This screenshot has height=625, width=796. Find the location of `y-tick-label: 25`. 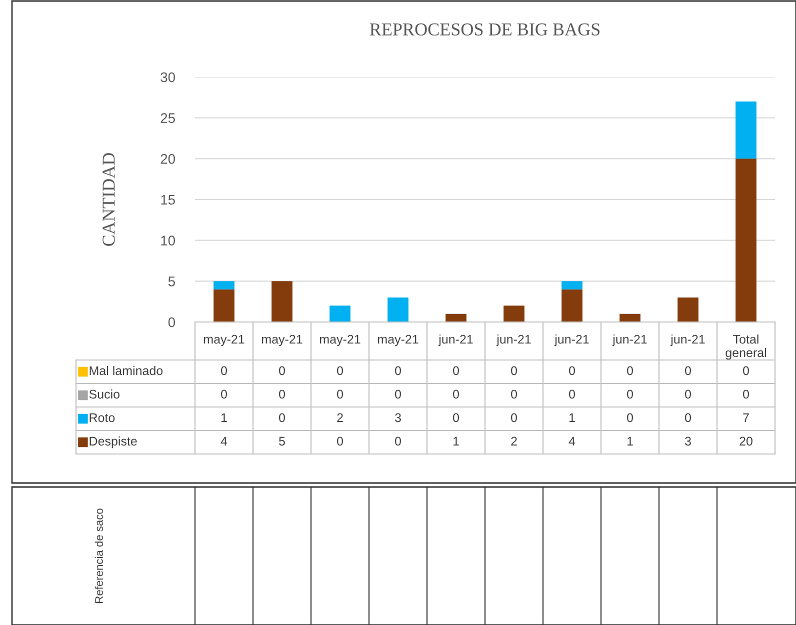

y-tick-label: 25 is located at coordinates (167, 118).